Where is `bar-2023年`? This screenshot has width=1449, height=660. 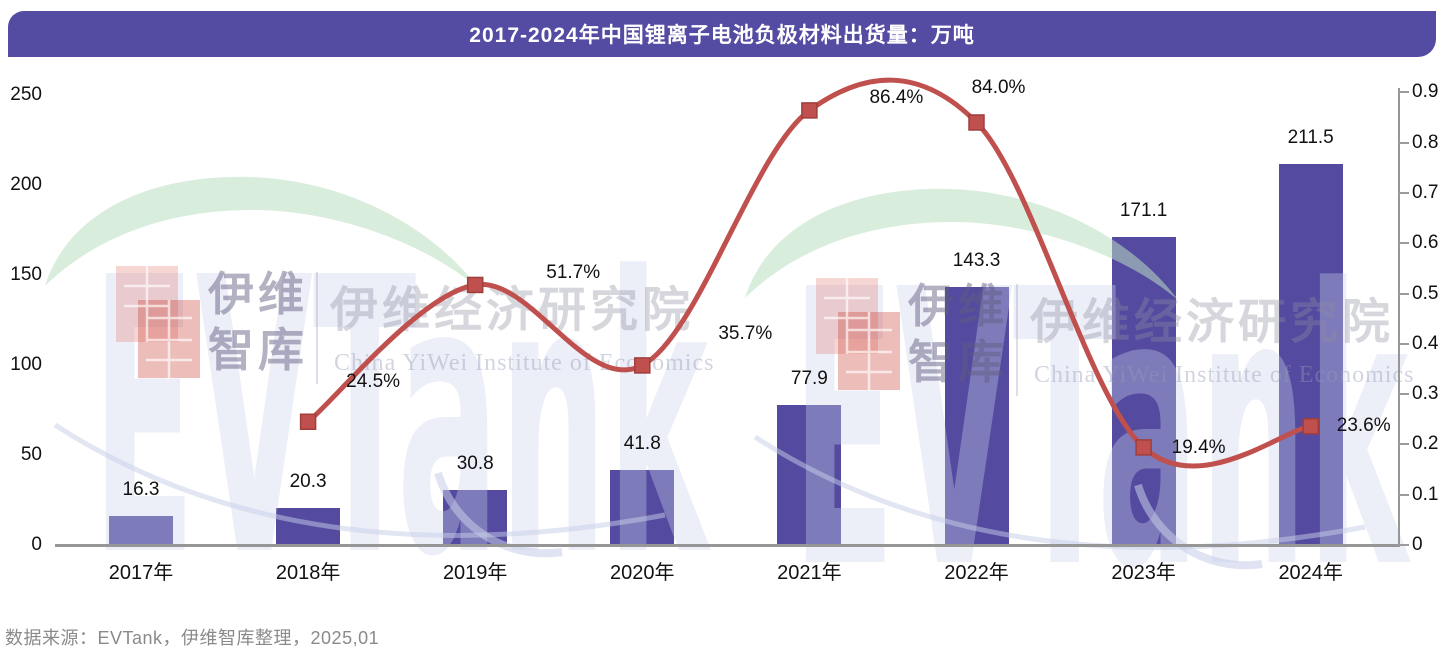
bar-2023年 is located at coordinates (1143, 391).